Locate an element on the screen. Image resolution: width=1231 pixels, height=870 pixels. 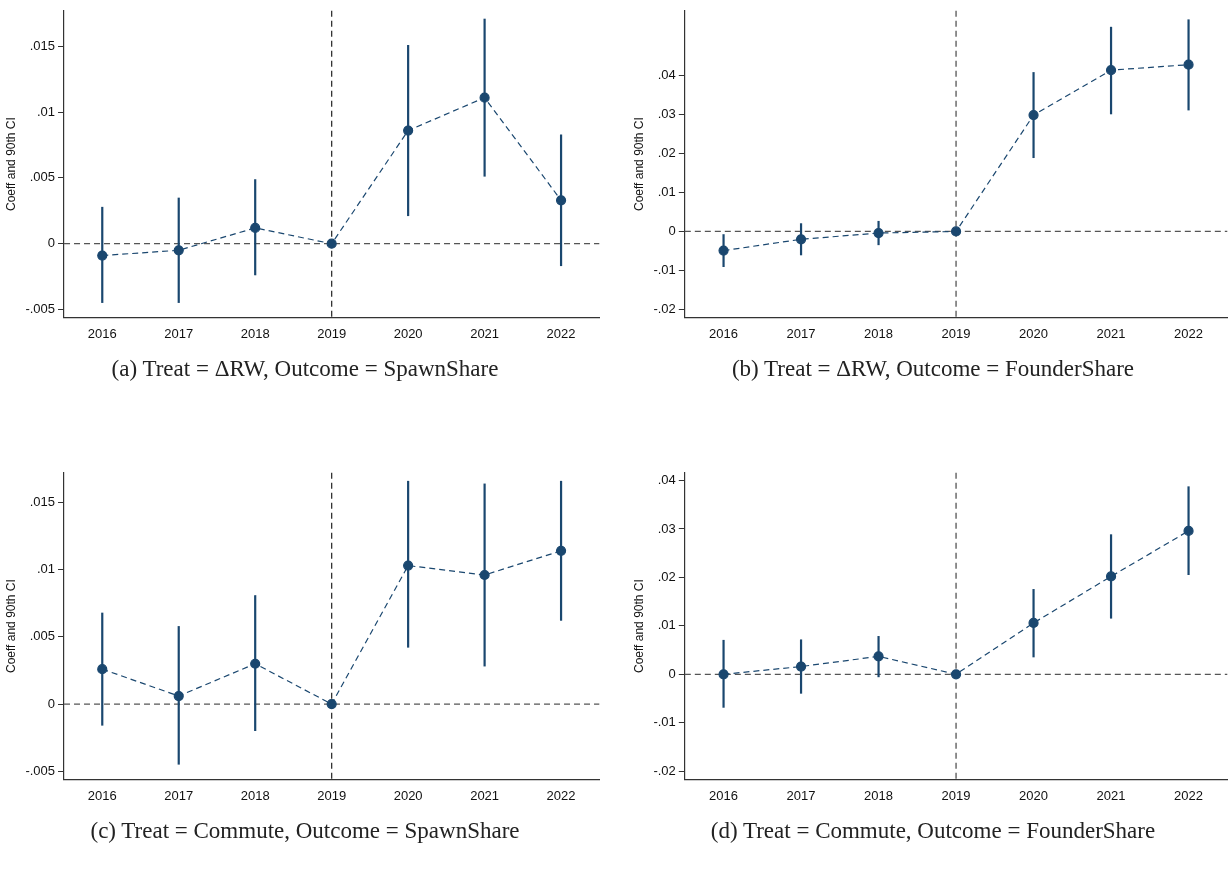
text: (c) Treat = Commute, Outcome = SpawnShare is located at coordinates (305, 831).